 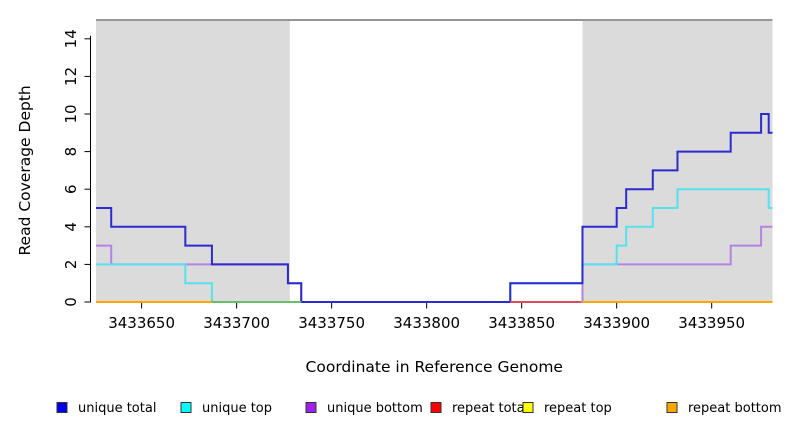 I want to click on x-axis-tick-label: 3433950, so click(x=711, y=323).